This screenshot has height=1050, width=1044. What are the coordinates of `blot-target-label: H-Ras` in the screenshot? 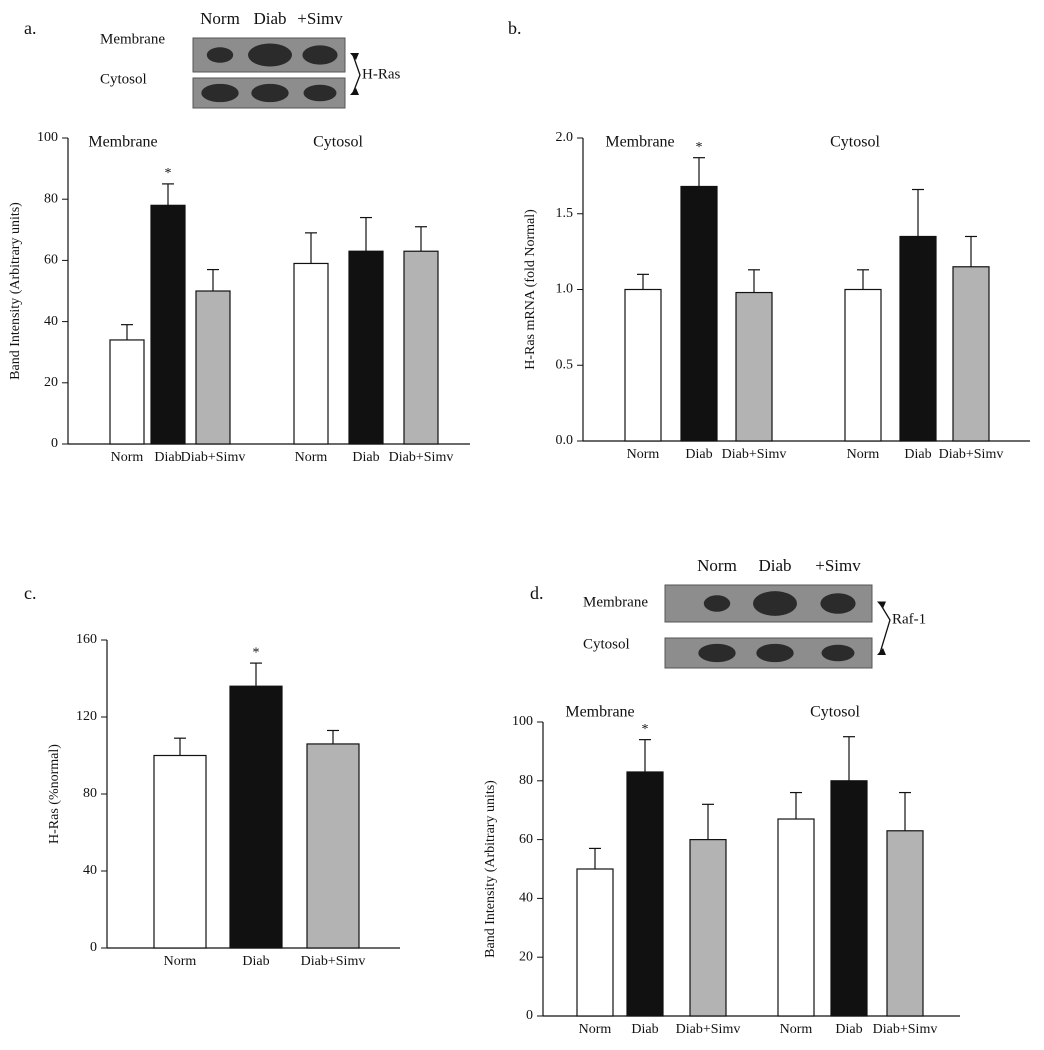 It's located at (381, 74).